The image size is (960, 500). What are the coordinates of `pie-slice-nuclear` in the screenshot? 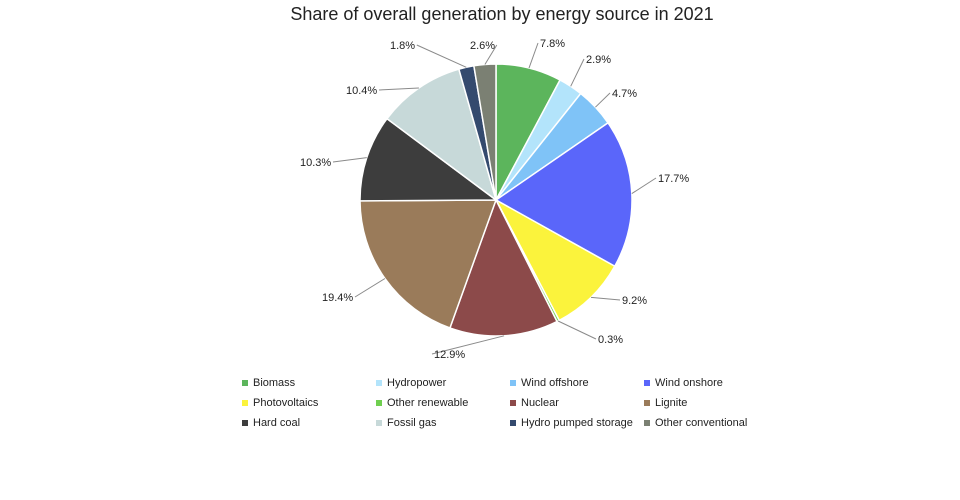 It's located at (503, 267).